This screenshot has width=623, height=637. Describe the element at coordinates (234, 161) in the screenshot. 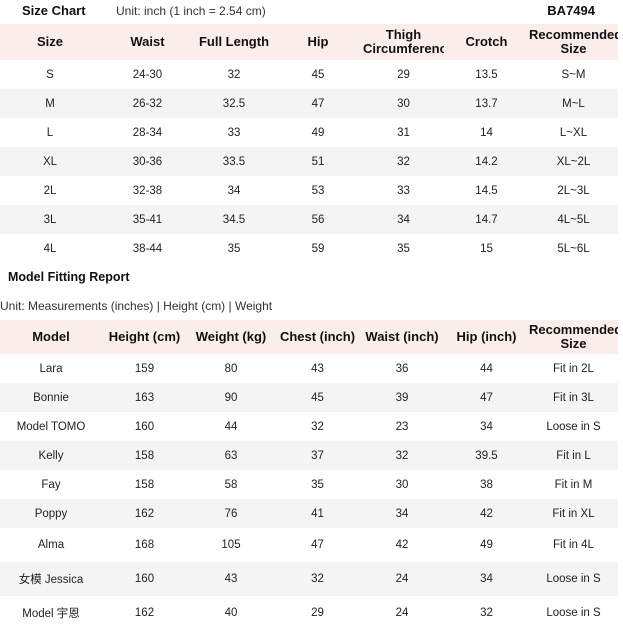

I see `size-chart-cell: 33.5` at that location.